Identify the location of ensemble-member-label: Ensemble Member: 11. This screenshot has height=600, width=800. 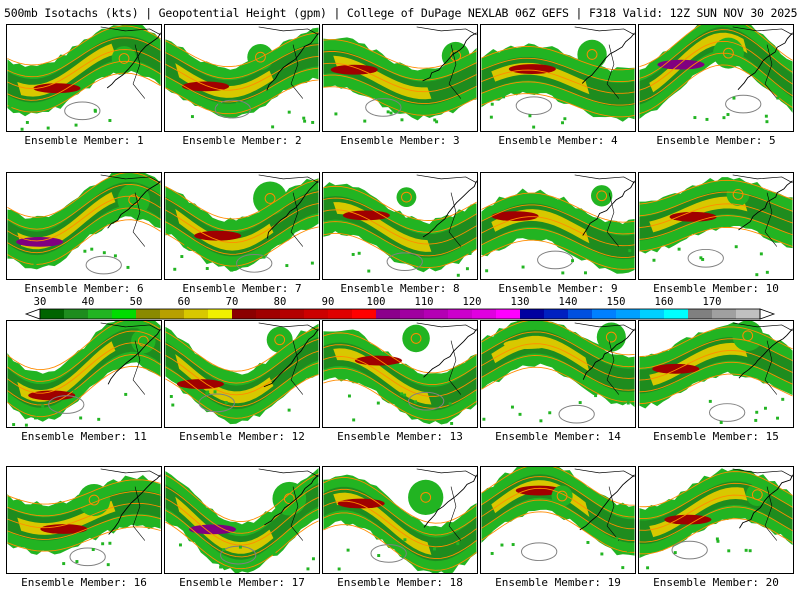
(84, 436).